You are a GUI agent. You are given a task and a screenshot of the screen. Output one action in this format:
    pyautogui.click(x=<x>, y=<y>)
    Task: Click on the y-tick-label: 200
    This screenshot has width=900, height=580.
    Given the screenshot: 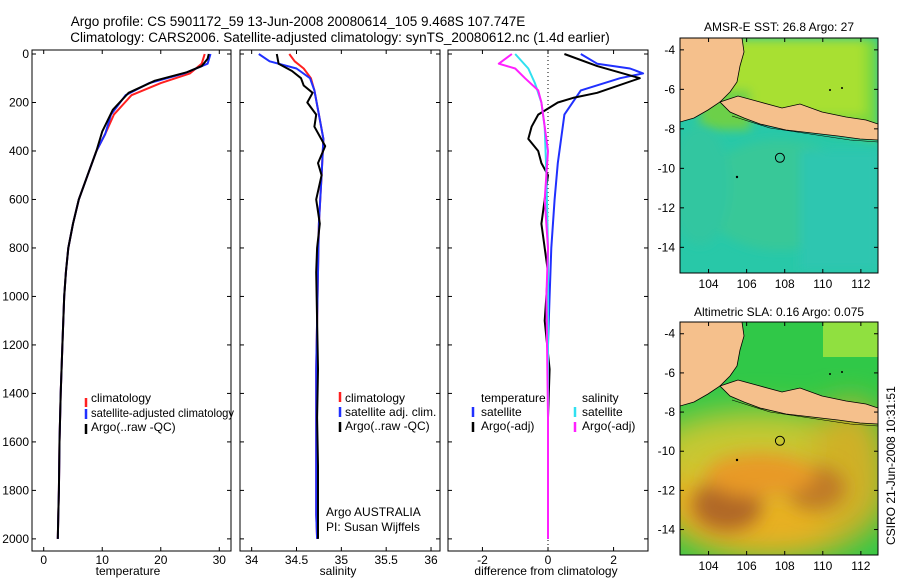 What is the action you would take?
    pyautogui.click(x=19, y=102)
    